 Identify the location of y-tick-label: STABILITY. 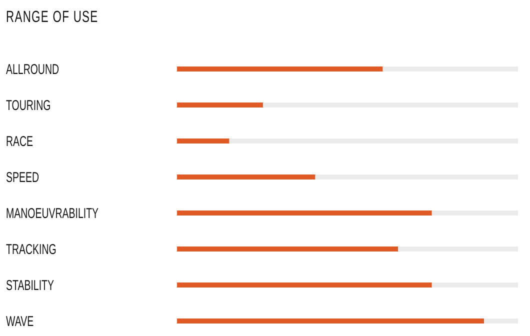
(30, 285).